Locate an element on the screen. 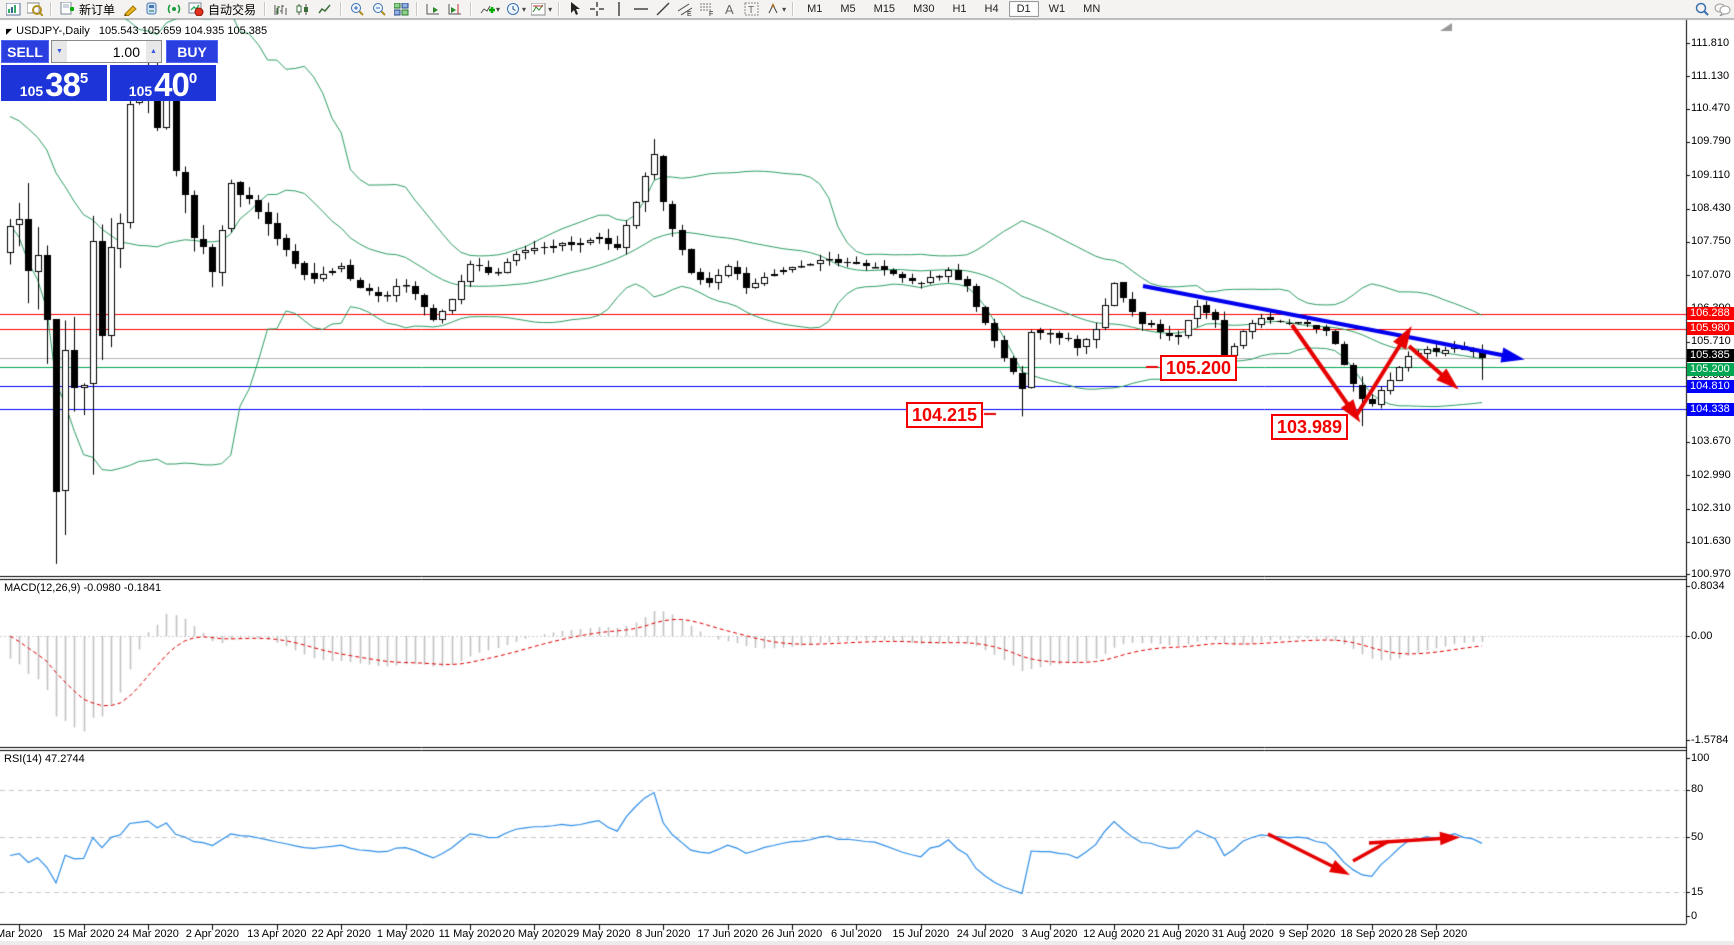  price-badge-105.200: 105.200 is located at coordinates (1710, 370).